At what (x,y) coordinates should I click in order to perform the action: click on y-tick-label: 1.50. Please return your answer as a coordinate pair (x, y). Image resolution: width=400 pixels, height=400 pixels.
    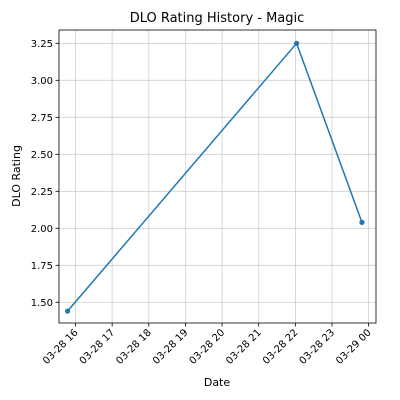
    Looking at the image, I should click on (42, 303).